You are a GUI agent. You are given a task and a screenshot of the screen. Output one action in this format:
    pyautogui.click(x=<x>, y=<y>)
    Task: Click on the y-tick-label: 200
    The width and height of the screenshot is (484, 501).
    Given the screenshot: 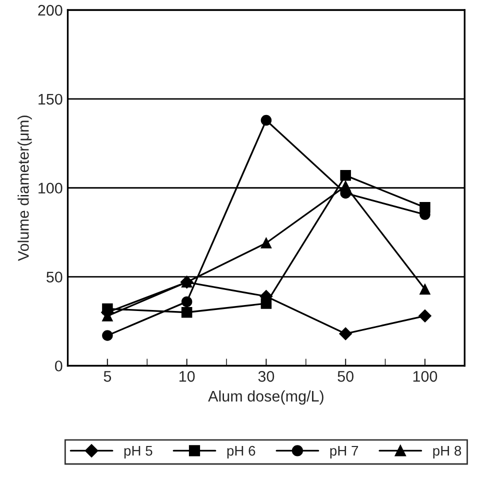 What is the action you would take?
    pyautogui.click(x=50, y=10)
    